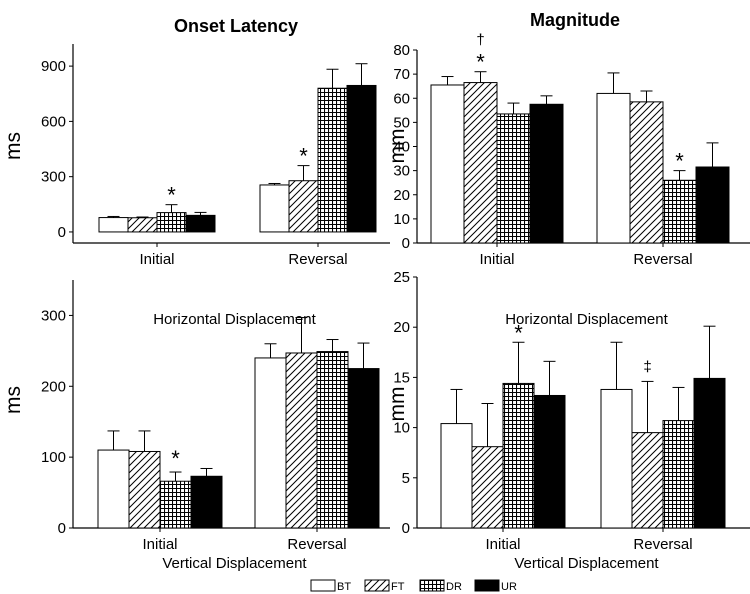 The image size is (750, 594). Describe the element at coordinates (401, 50) in the screenshot. I see `y-tick-label: 80` at that location.